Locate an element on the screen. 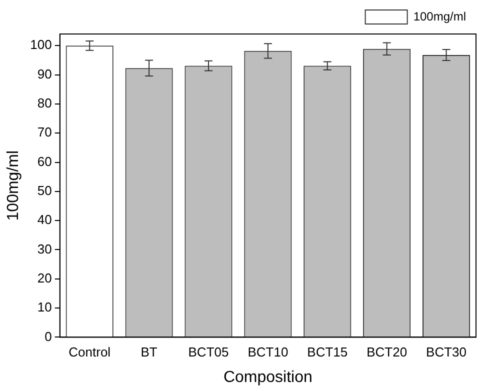 The height and width of the screenshot is (391, 486). x-tick-label: BCT05 is located at coordinates (208, 352).